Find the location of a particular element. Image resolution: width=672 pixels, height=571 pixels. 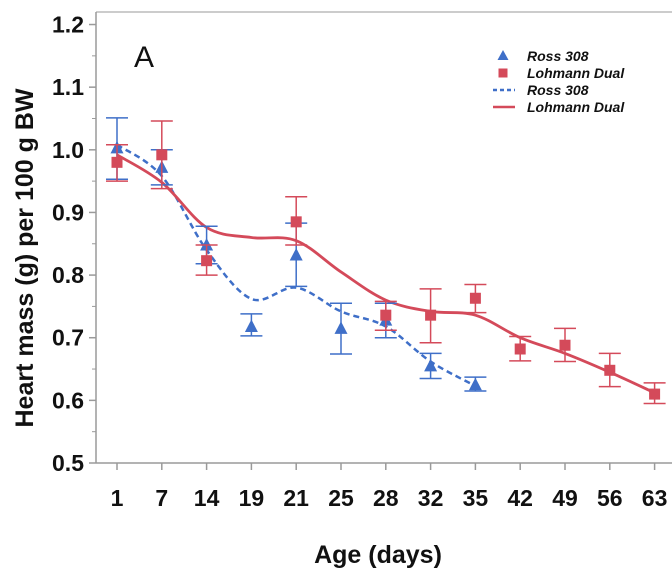

y-tick-label: 0.6 is located at coordinates (68, 400).